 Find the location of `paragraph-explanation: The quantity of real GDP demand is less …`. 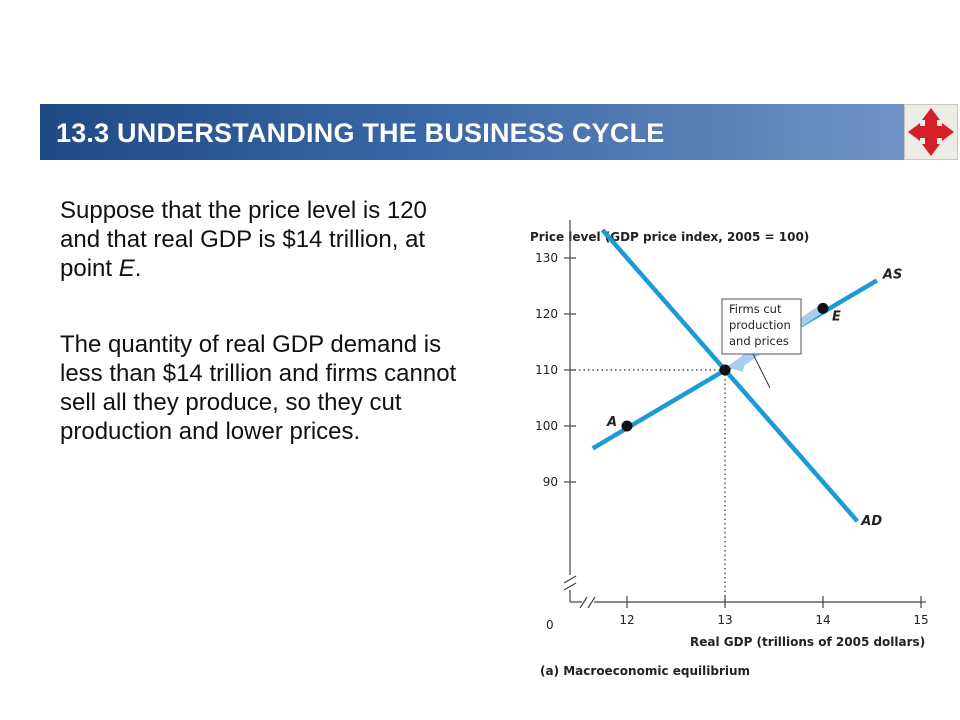

paragraph-explanation: The quantity of real GDP demand is less … is located at coordinates (258, 388).